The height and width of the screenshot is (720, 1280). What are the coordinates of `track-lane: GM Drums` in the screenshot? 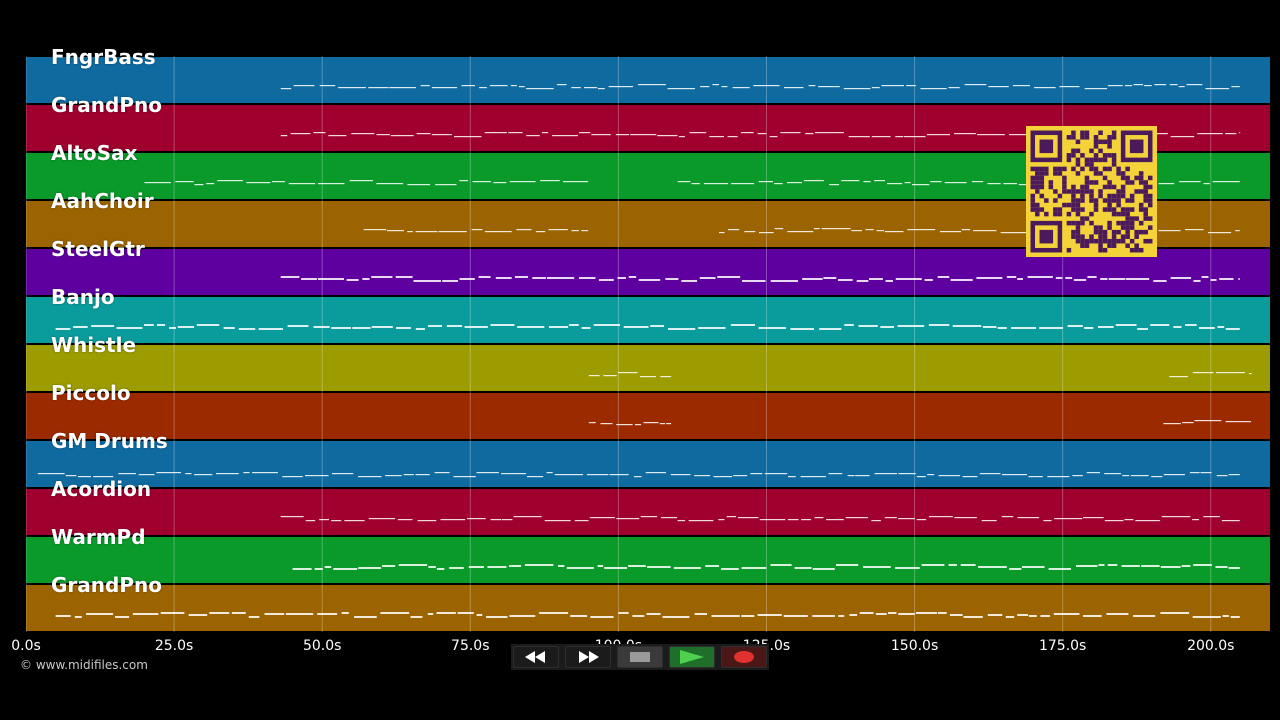 It's located at (648, 458).